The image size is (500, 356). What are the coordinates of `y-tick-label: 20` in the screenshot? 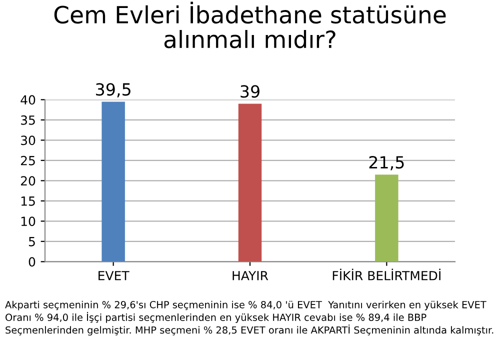 It's located at (28, 181).